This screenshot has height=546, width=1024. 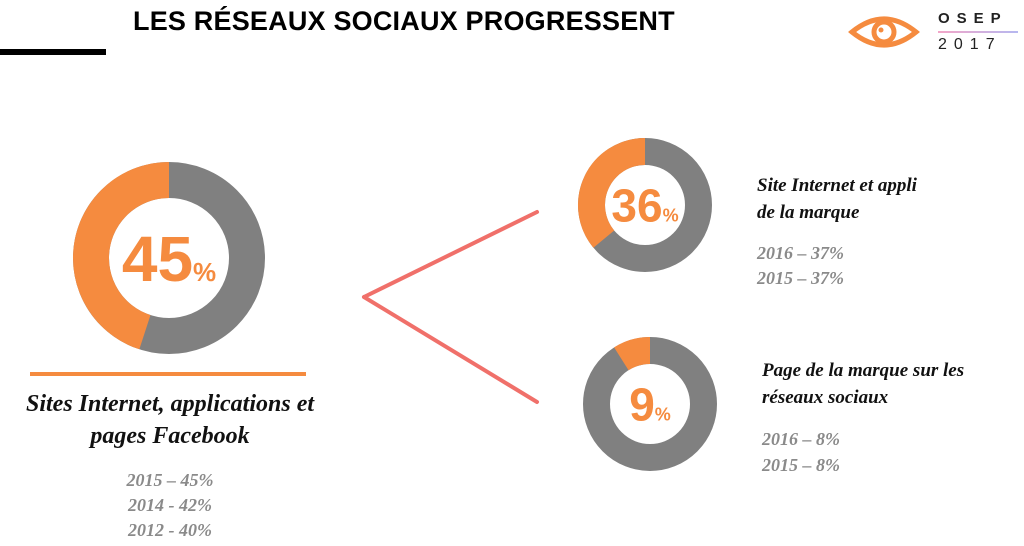 I want to click on site-label-line2: de la marque, so click(x=808, y=212).